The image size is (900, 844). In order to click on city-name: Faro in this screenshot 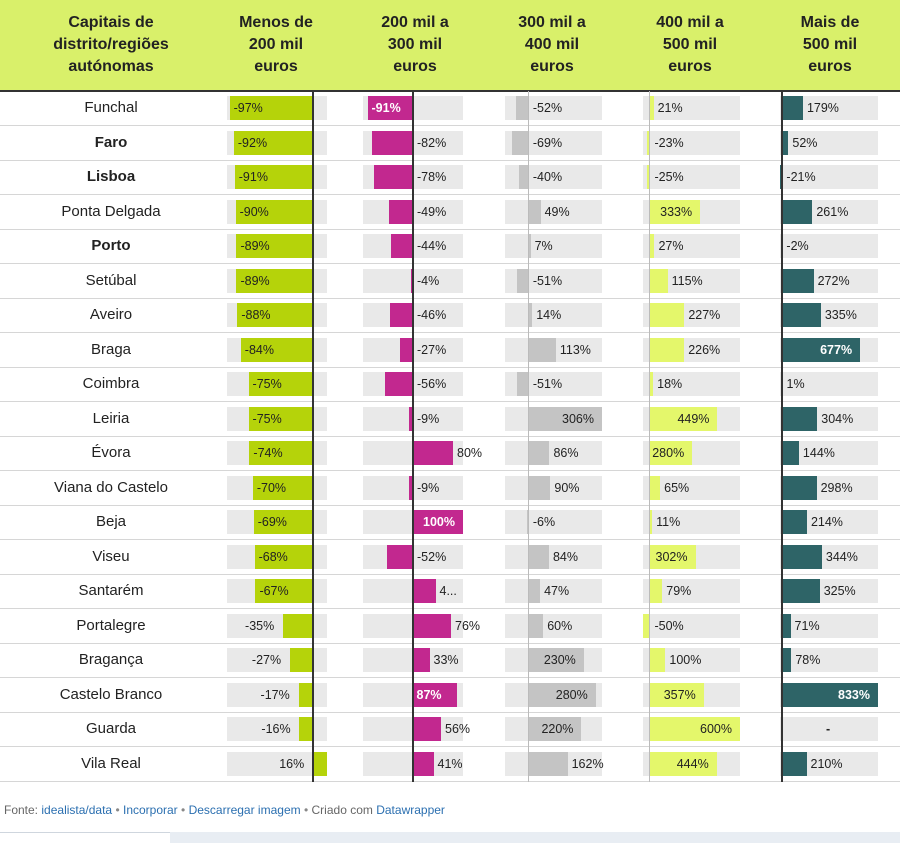, I will do `click(111, 142)`.